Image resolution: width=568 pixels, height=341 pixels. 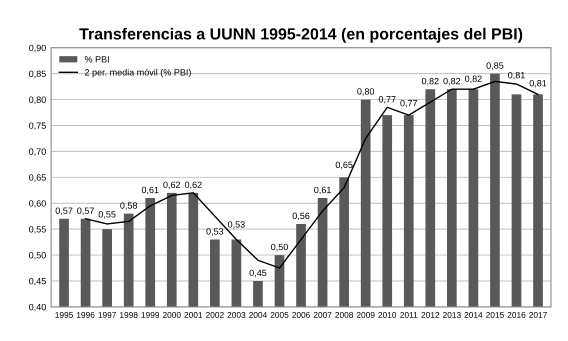 I want to click on x-tick-label: 2002, so click(x=215, y=315).